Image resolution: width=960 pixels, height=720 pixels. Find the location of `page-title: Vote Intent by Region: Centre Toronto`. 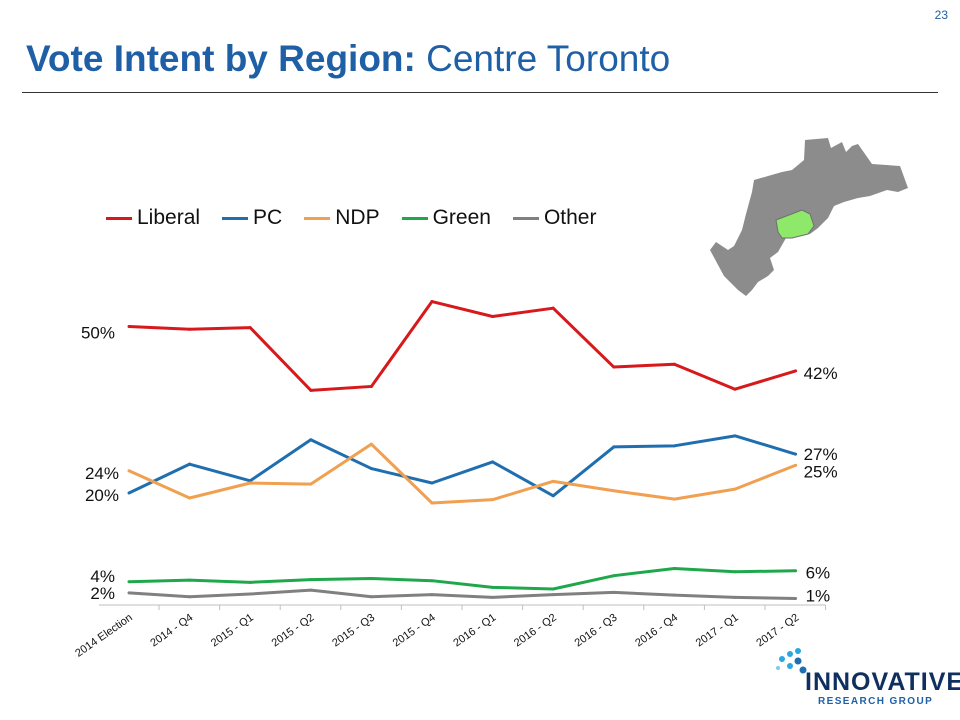

page-title: Vote Intent by Region: Centre Toronto is located at coordinates (348, 59).